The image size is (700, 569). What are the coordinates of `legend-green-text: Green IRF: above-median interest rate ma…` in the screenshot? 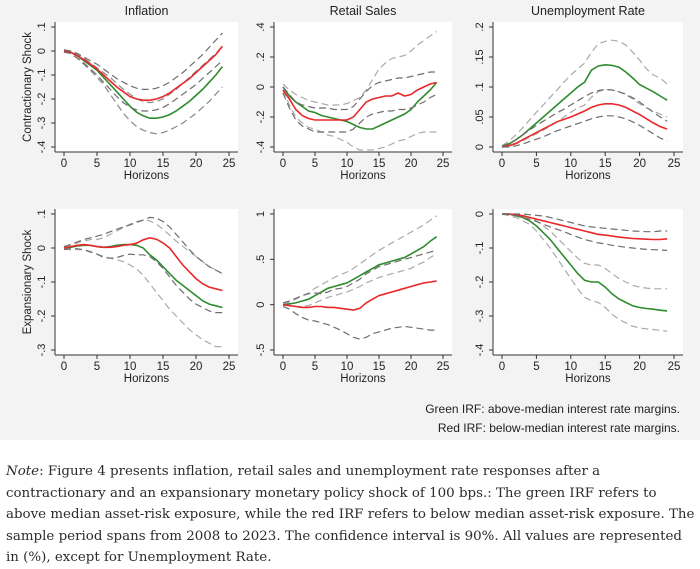 It's located at (552, 409).